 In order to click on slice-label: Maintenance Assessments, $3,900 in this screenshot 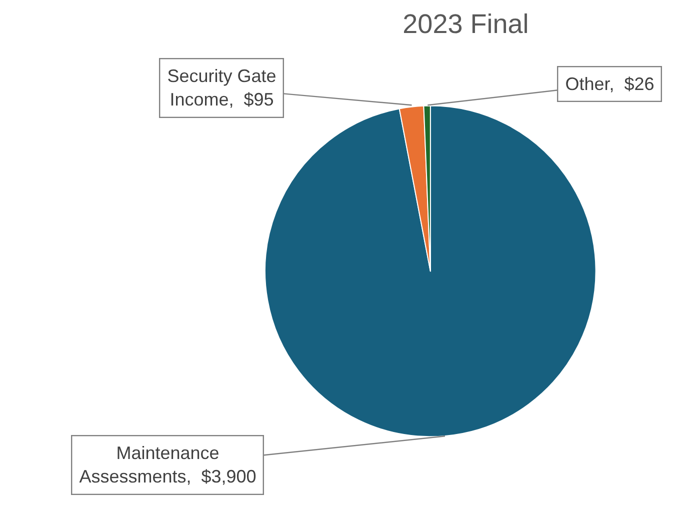, I will do `click(167, 465)`.